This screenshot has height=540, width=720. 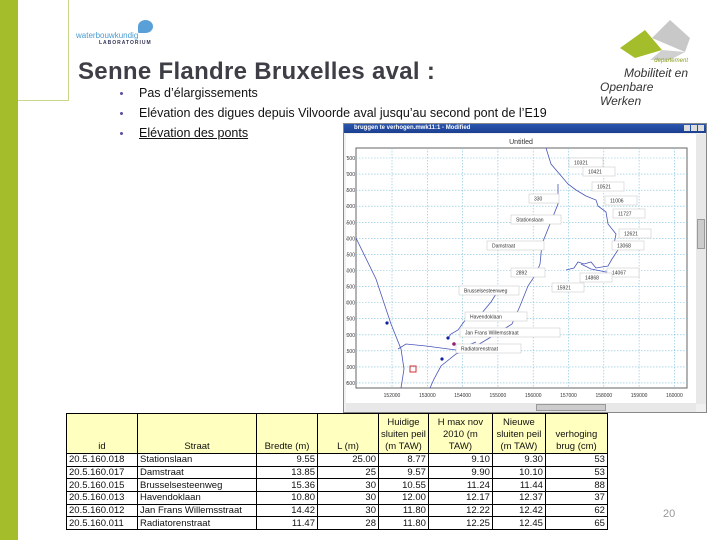 What do you see at coordinates (518, 510) in the screenshot?
I see `table-cell: 12.42` at bounding box center [518, 510].